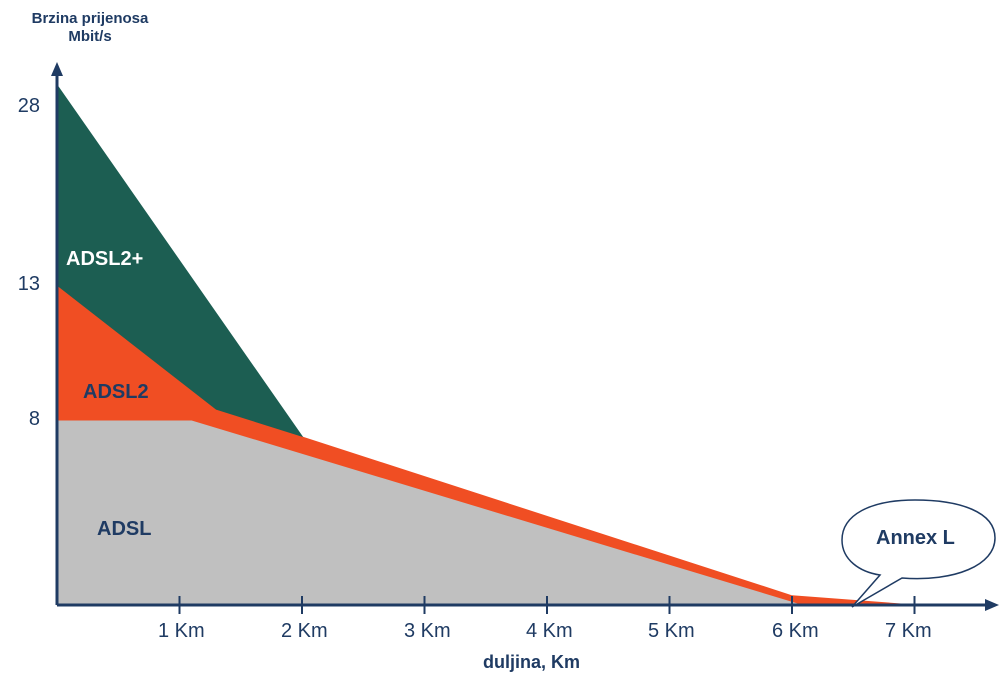 This screenshot has height=677, width=1001. I want to click on y-tick-8: 8, so click(34, 419).